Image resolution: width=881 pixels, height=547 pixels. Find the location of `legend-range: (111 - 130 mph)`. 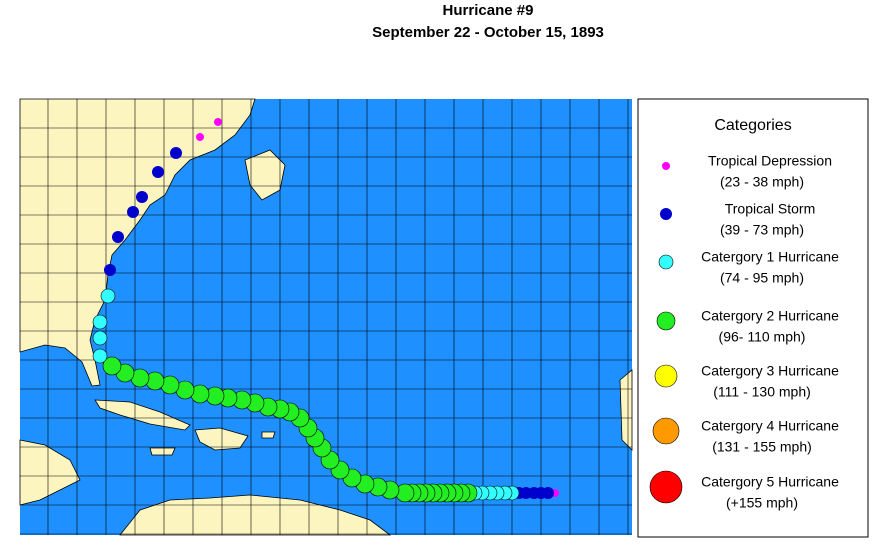

legend-range: (111 - 130 mph) is located at coordinates (762, 392).